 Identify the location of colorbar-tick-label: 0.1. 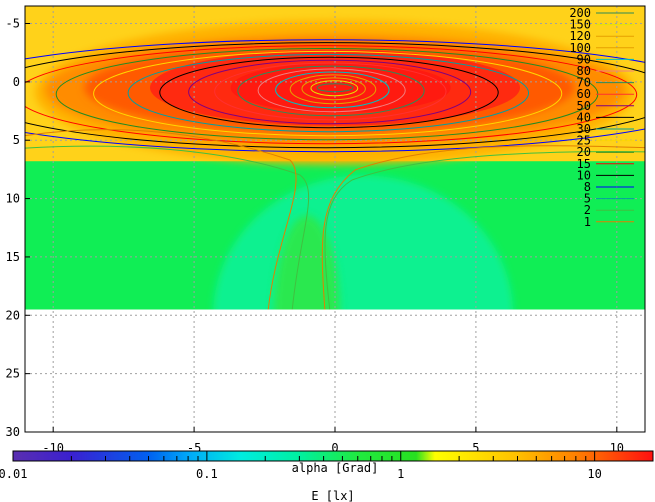
(207, 474).